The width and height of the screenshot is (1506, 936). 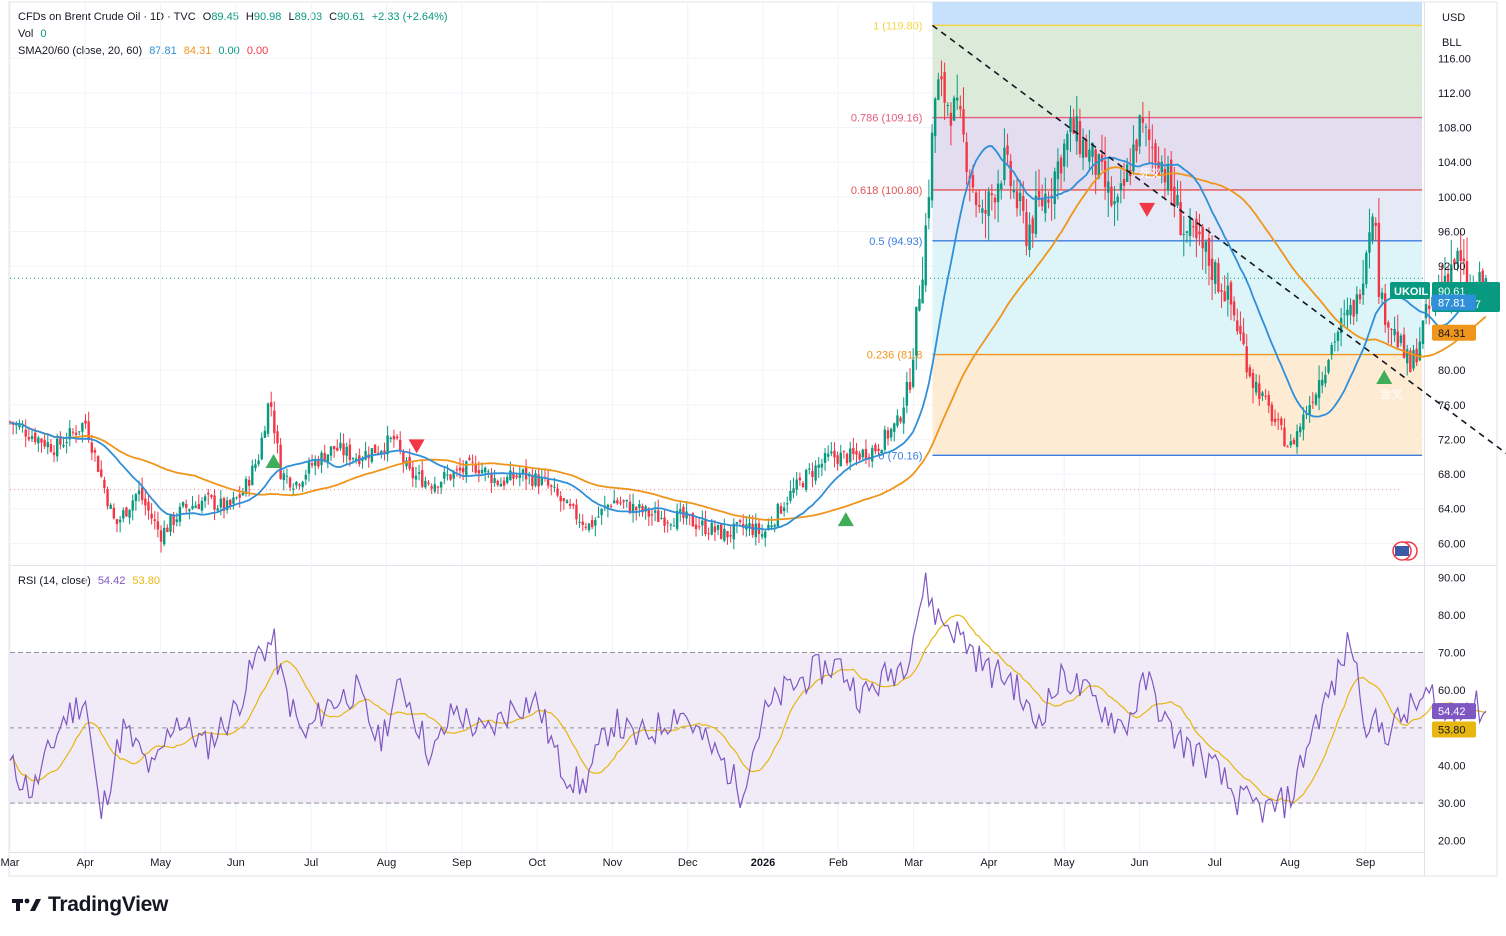 I want to click on symbol-badge, so click(x=1410, y=290).